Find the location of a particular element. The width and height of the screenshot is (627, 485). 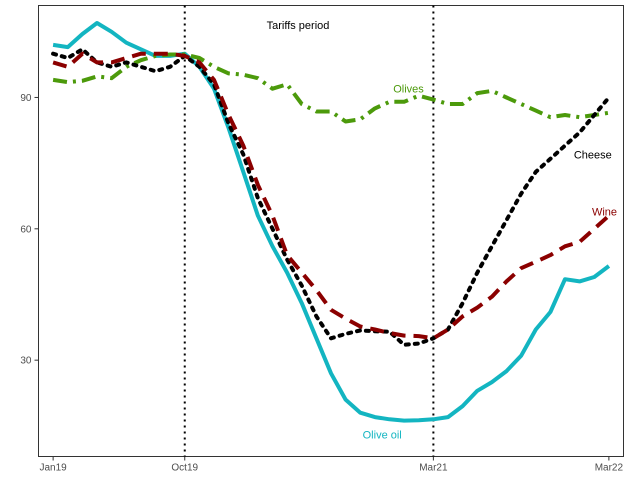

series-label-wine: Wine is located at coordinates (604, 212).